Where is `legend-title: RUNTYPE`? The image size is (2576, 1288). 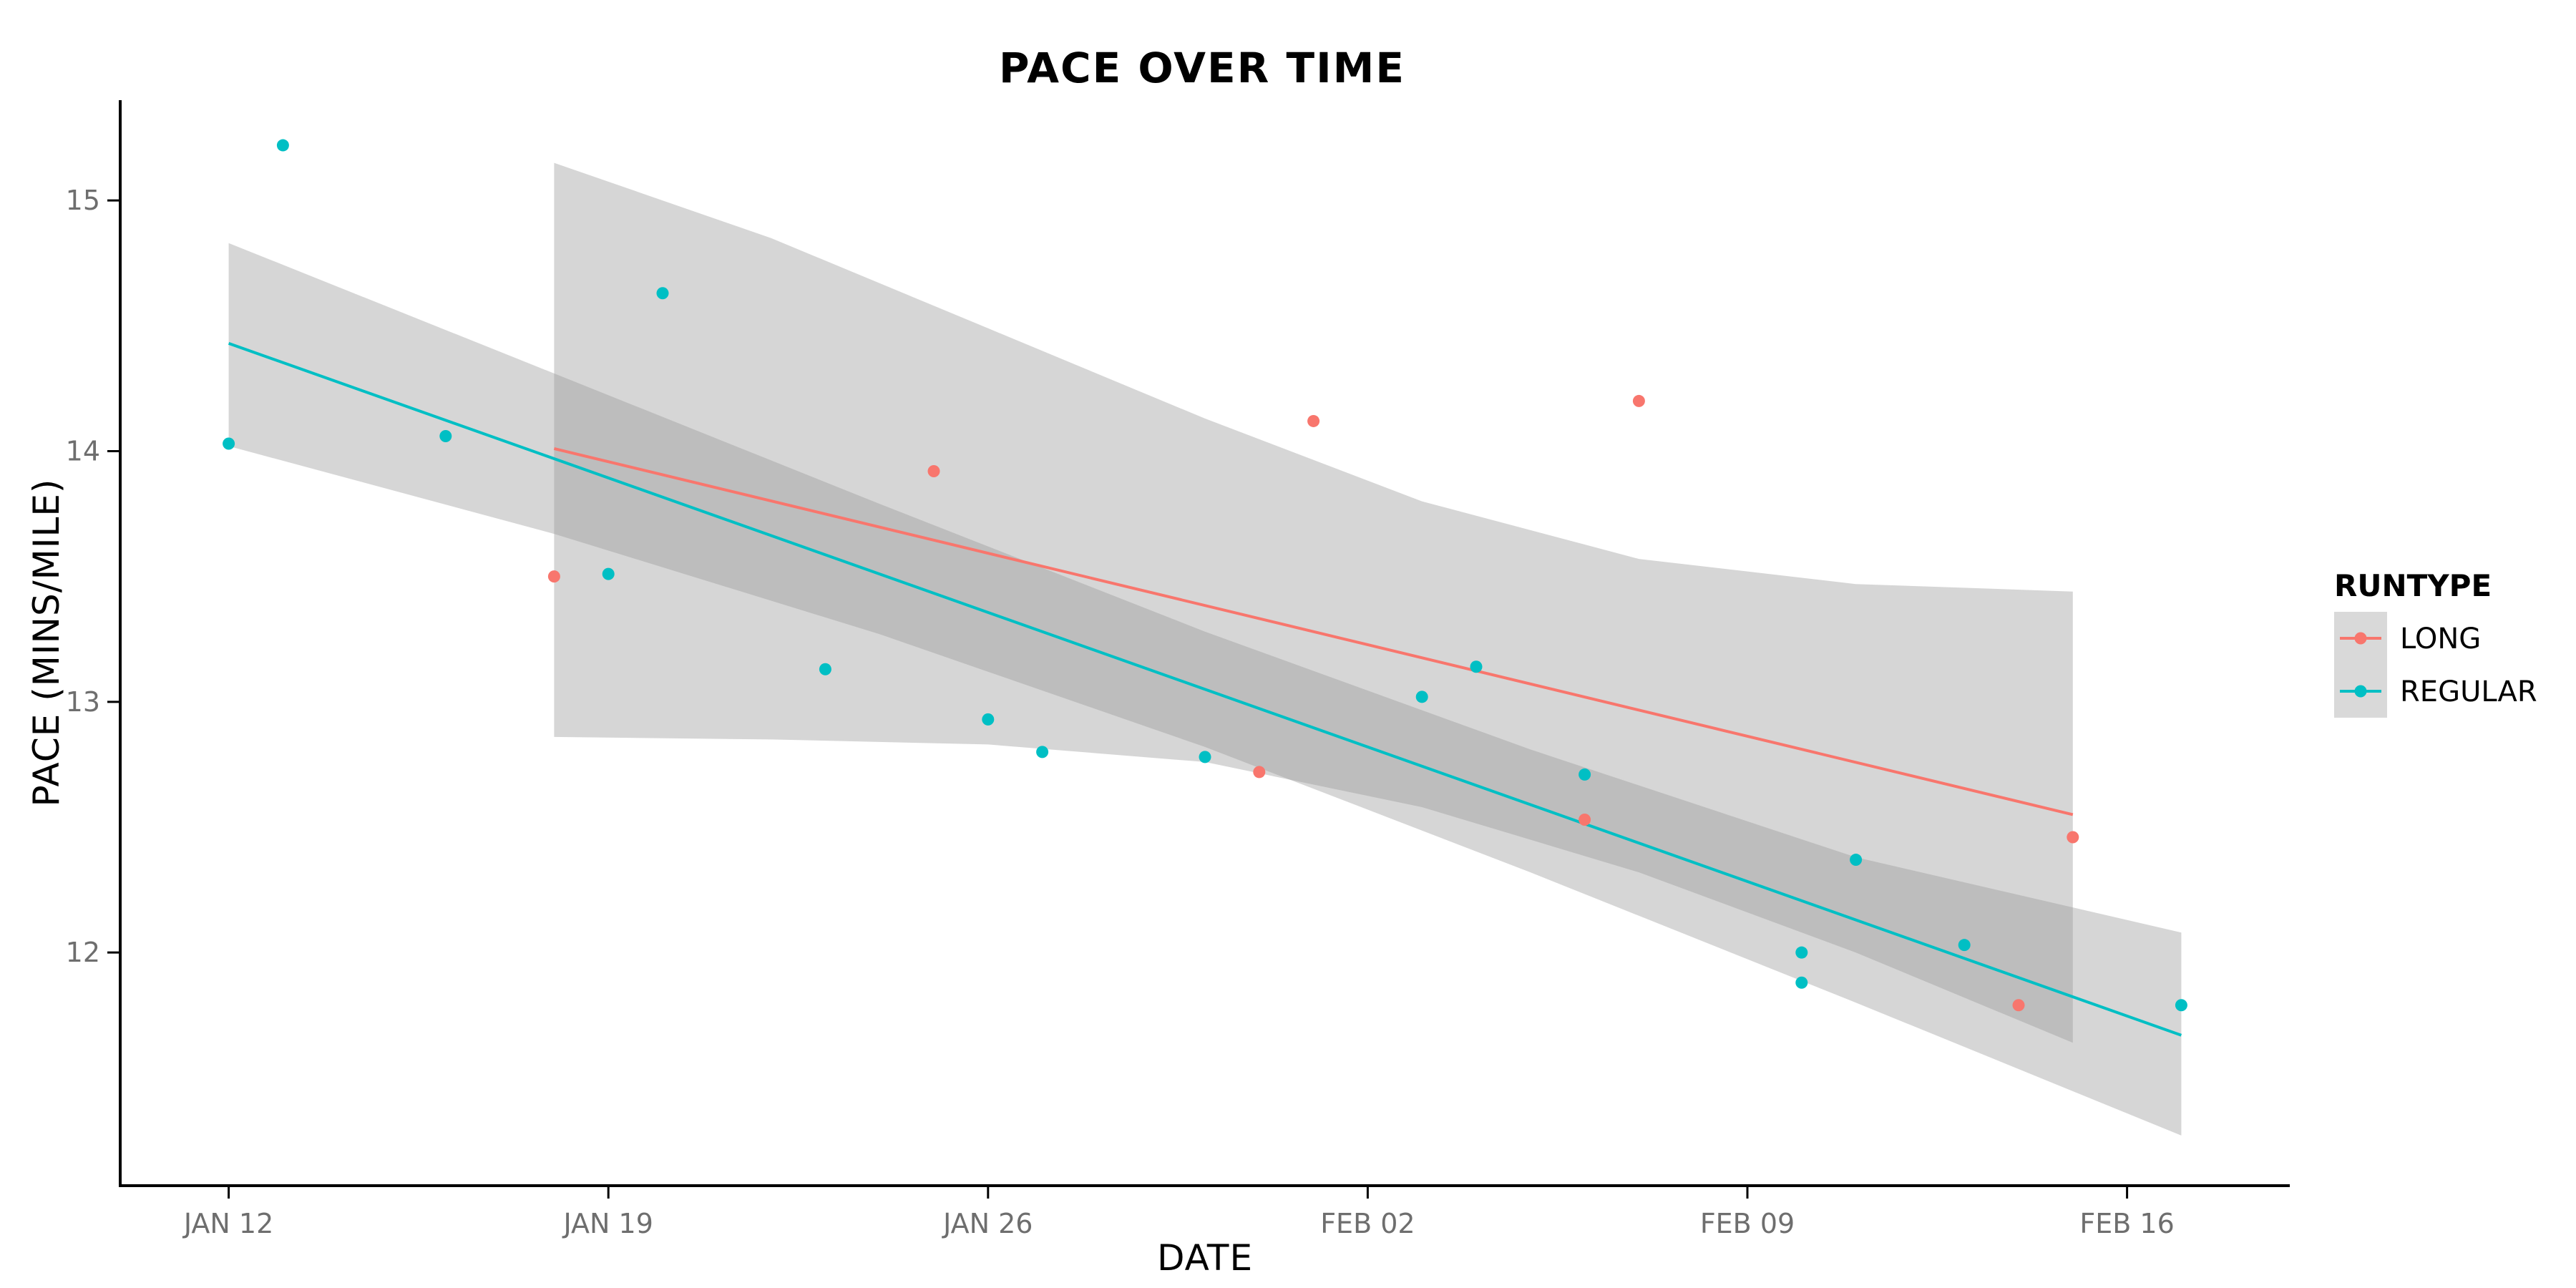 legend-title: RUNTYPE is located at coordinates (2413, 585).